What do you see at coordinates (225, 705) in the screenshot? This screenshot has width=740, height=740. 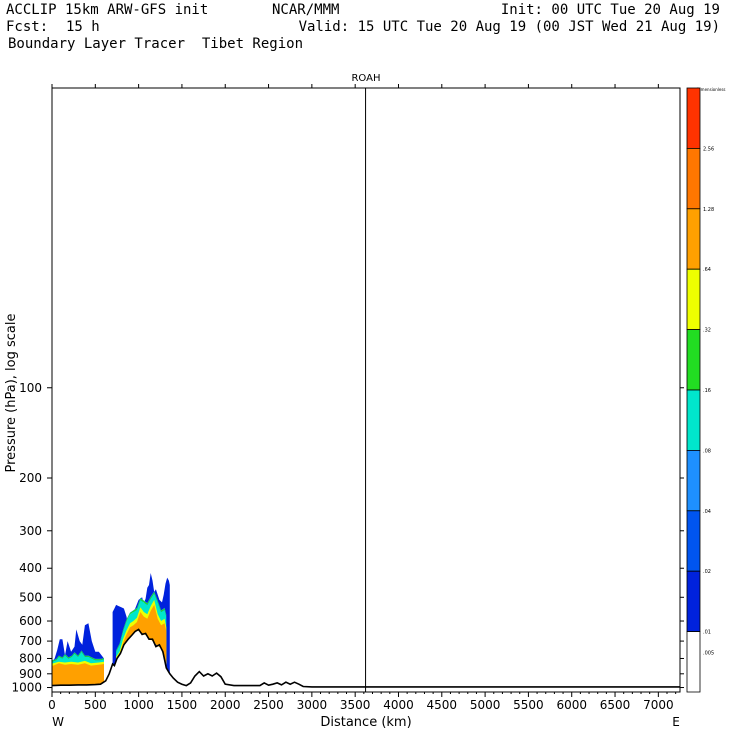 I see `x-tick-label-2000: 2000` at bounding box center [225, 705].